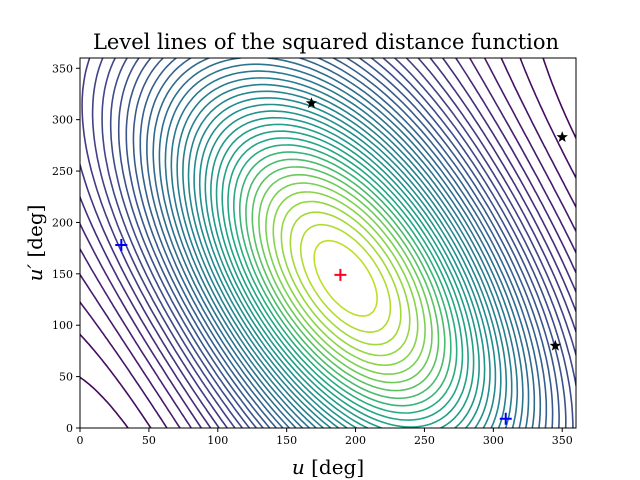 The height and width of the screenshot is (480, 640). Describe the element at coordinates (66, 248) in the screenshot. I see `y-axis-ticks: 0 50 100 150 200 250 300 350` at that location.